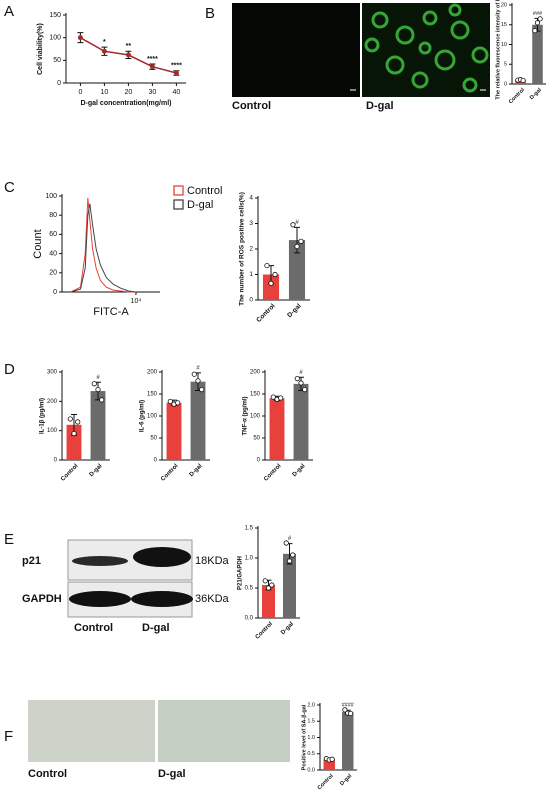 The height and width of the screenshot is (798, 554). What do you see at coordinates (53, 234) in the screenshot?
I see `y-tick-label: 60` at bounding box center [53, 234].